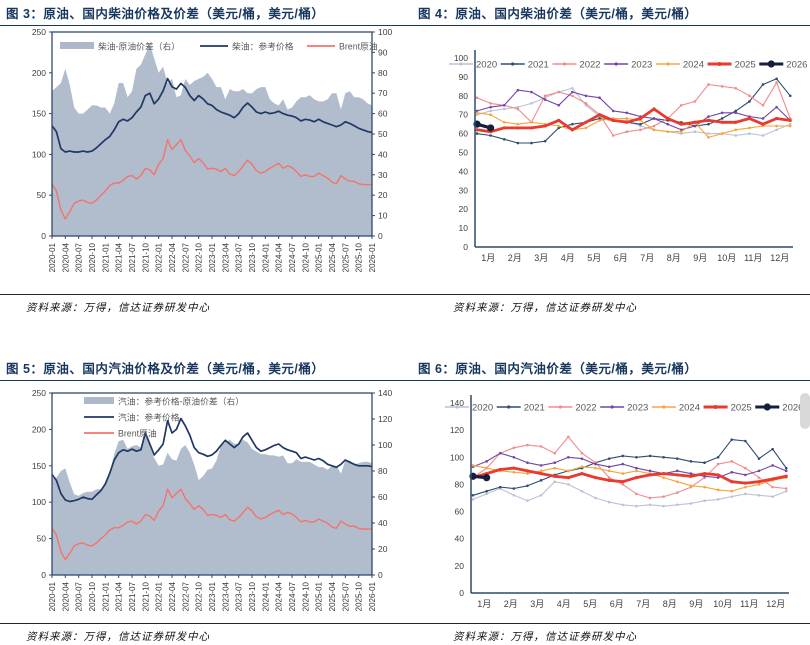  What do you see at coordinates (589, 65) in the screenshot?
I see `svg-text: 2022` at bounding box center [589, 65].